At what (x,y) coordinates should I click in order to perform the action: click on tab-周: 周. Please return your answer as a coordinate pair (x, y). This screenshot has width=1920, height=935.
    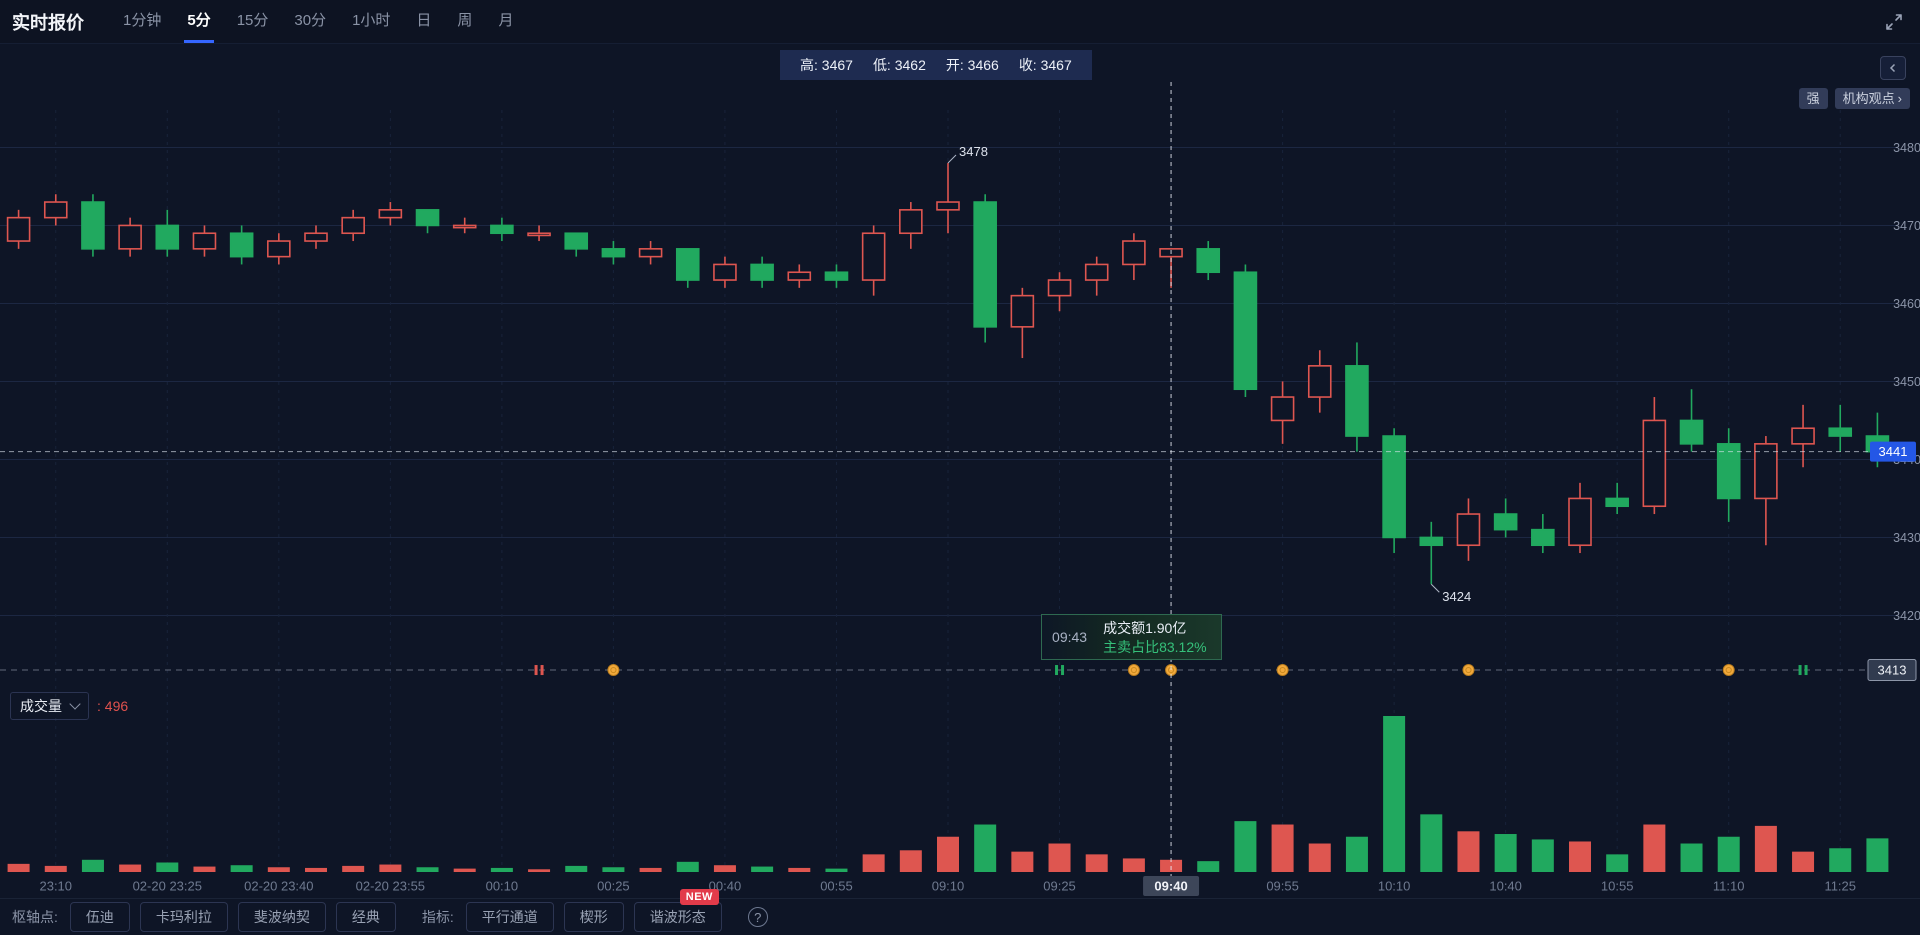
    Looking at the image, I should click on (465, 20).